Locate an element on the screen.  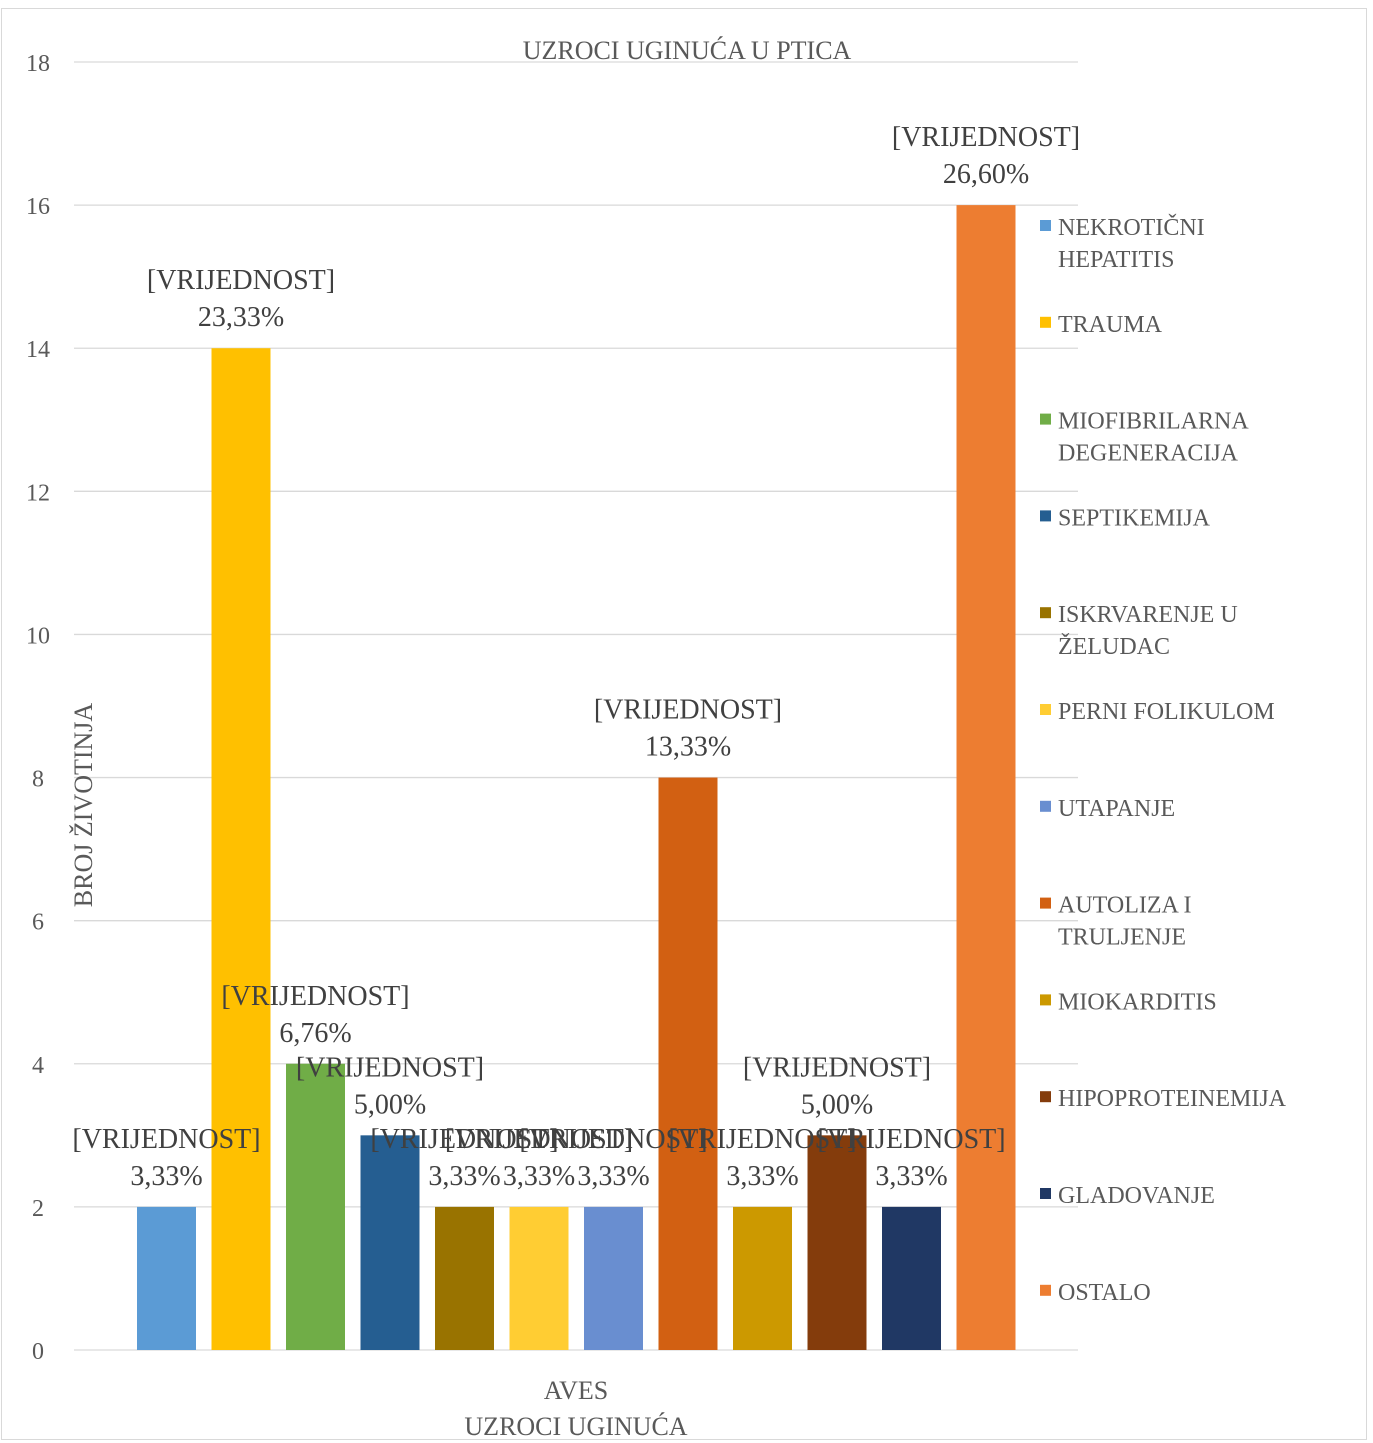
legend-label: GLADOVANJE is located at coordinates (1136, 1196).